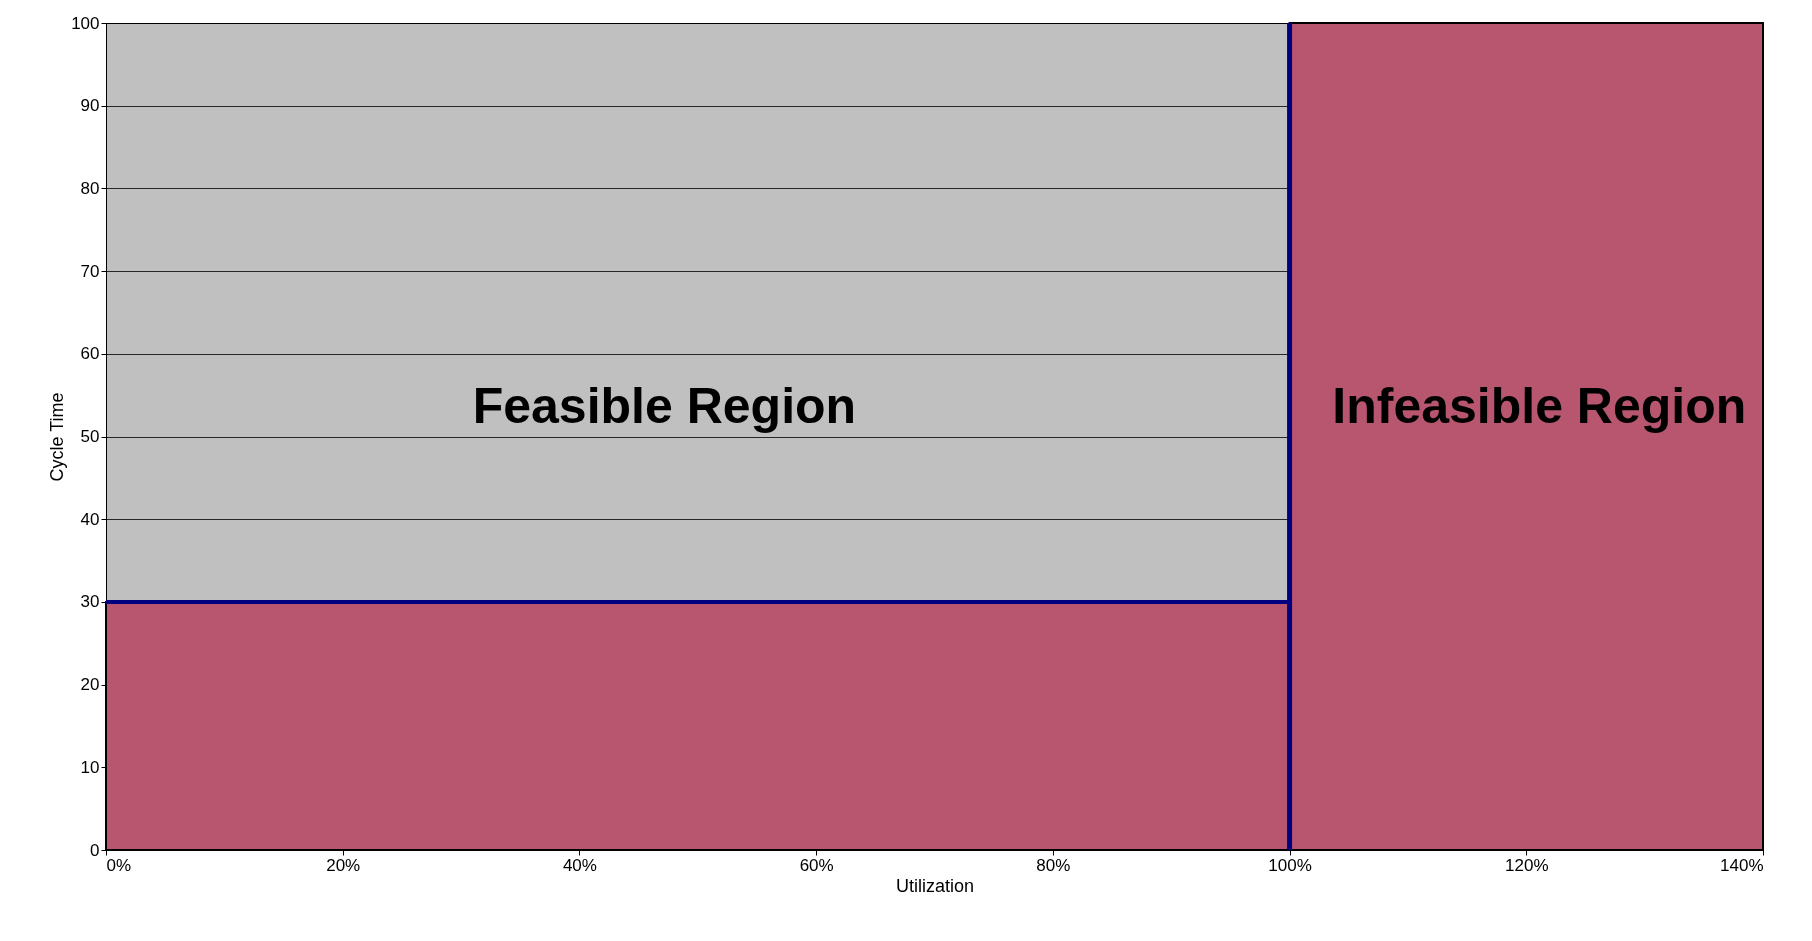 This screenshot has height=941, width=1812. Describe the element at coordinates (90, 602) in the screenshot. I see `y-tick-label: 30` at that location.